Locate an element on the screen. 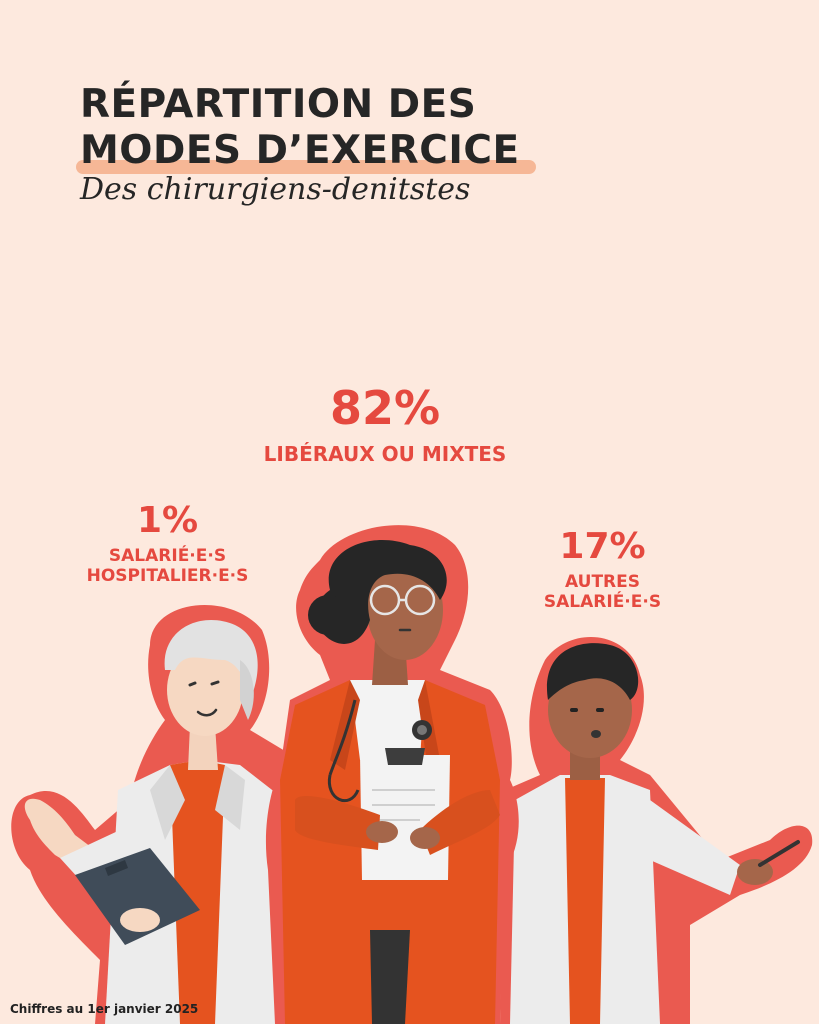  older-dentist-figure is located at coordinates (155, 814).